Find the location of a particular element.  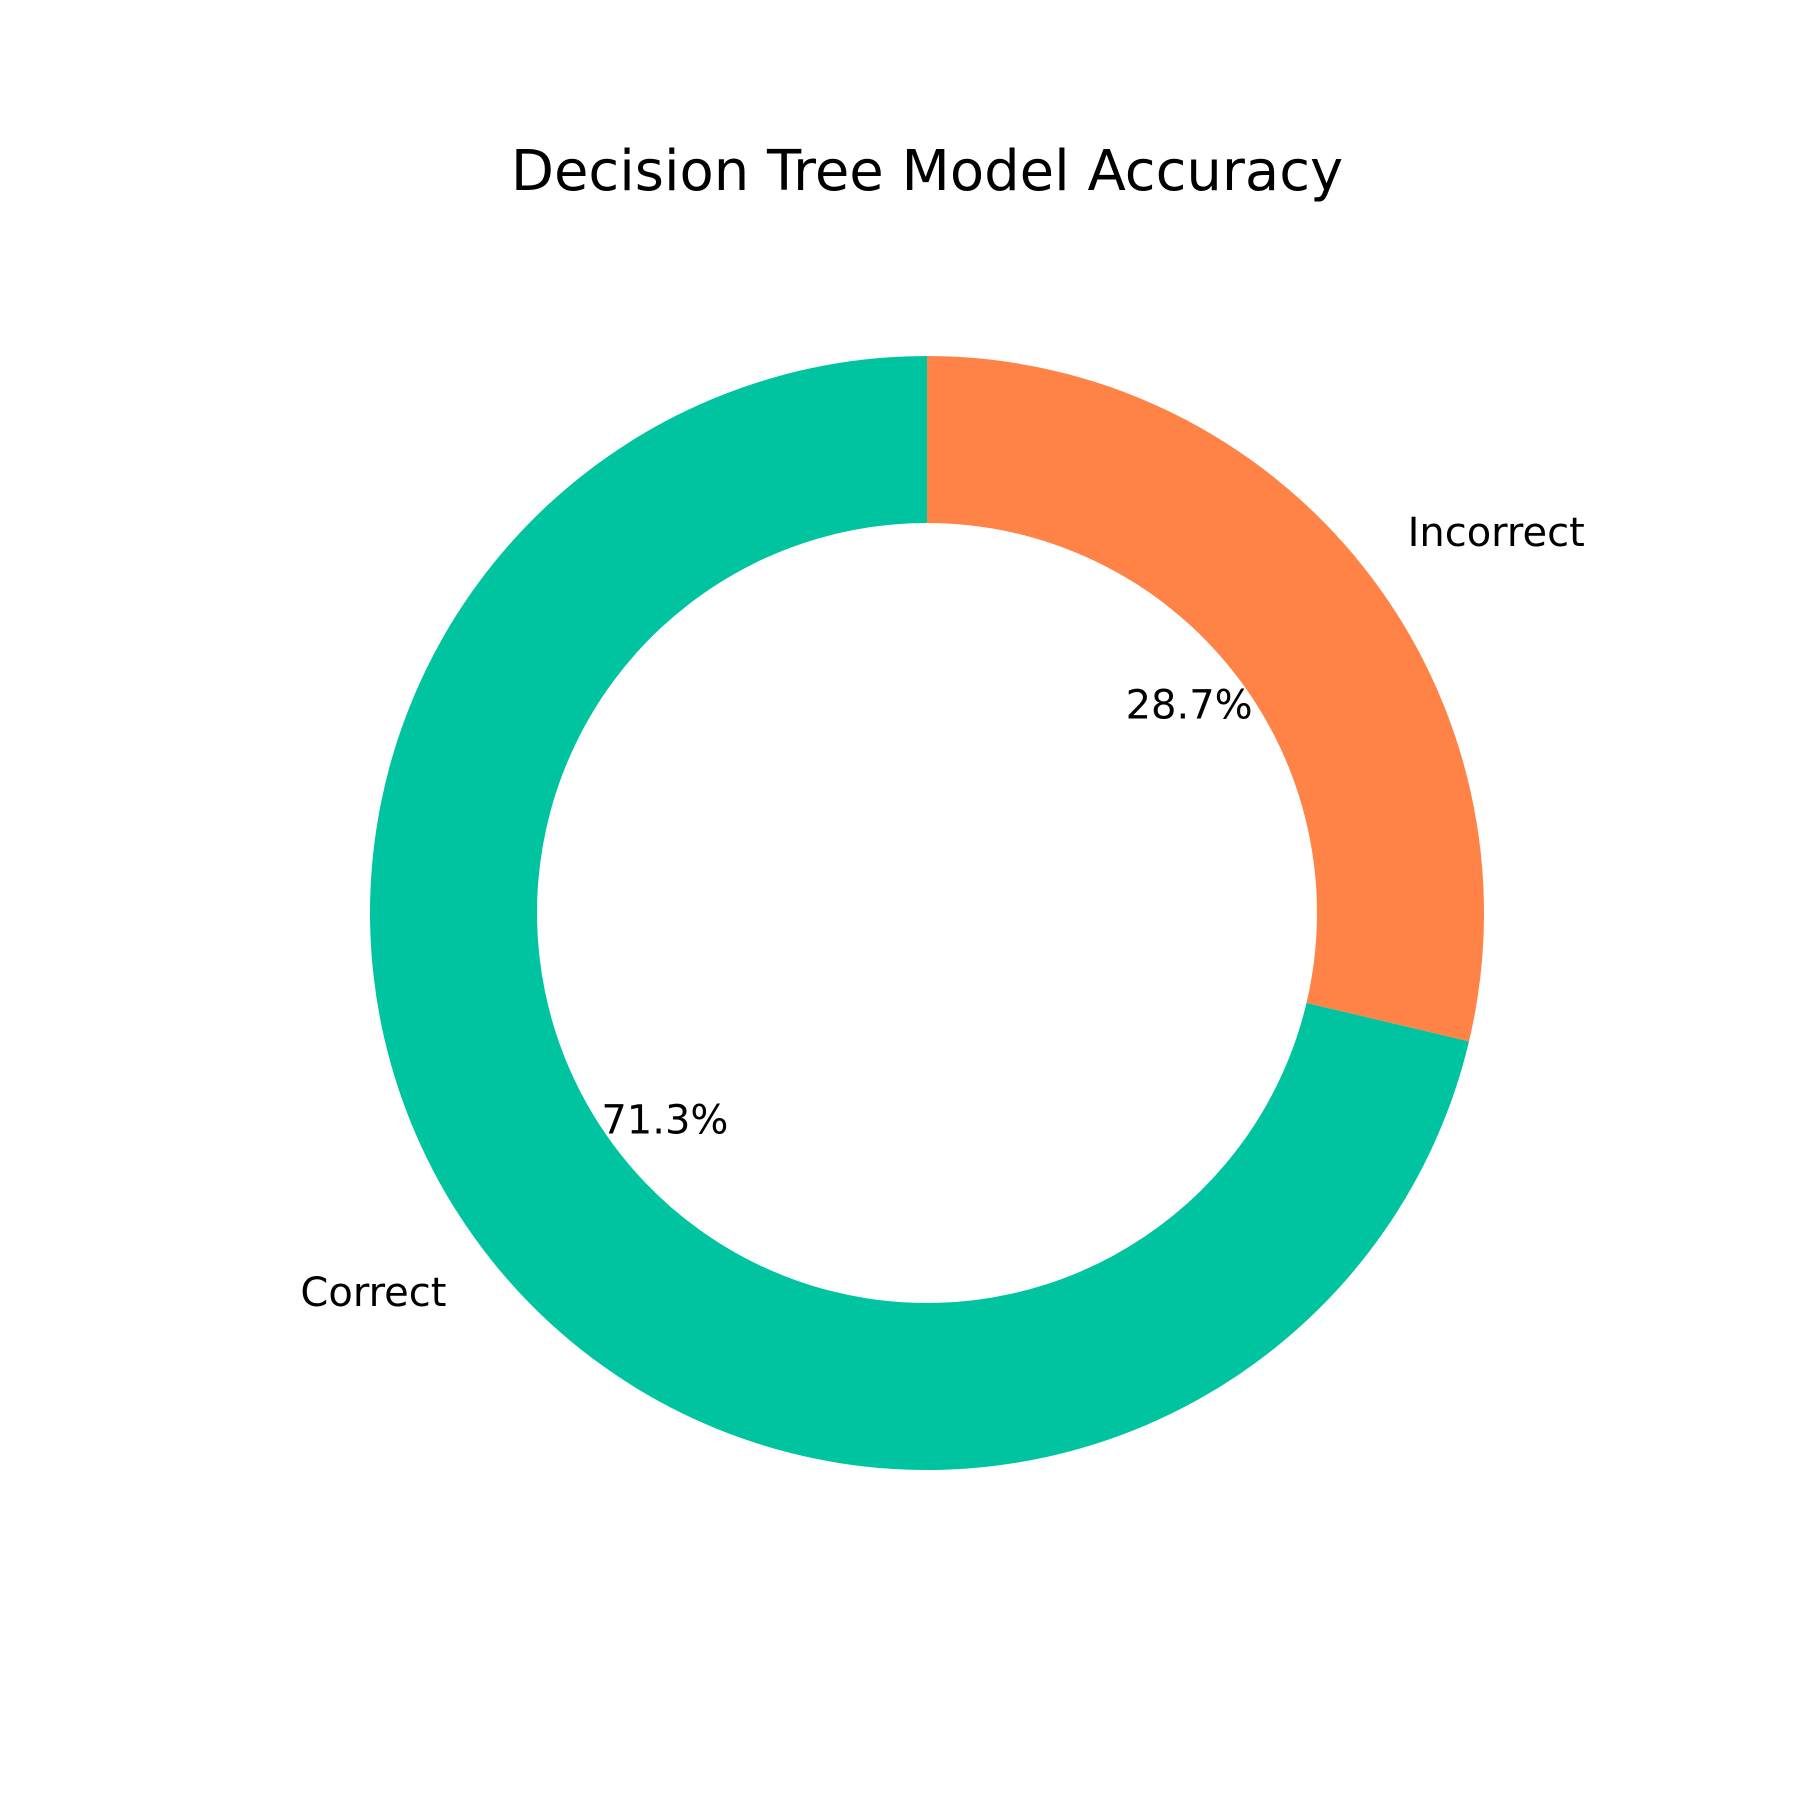

pct-label-correct: 71.3% is located at coordinates (664, 1120).